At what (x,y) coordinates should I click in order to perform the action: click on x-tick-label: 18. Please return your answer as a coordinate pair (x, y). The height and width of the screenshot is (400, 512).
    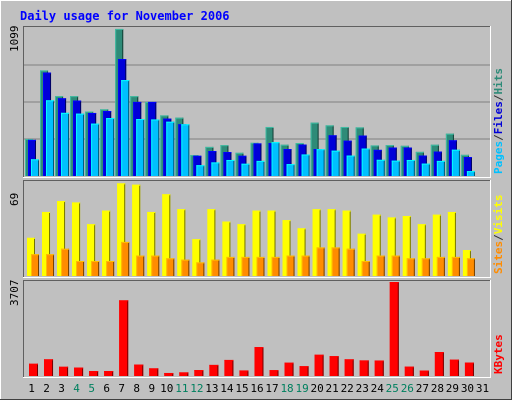
    Looking at the image, I should click on (286, 388).